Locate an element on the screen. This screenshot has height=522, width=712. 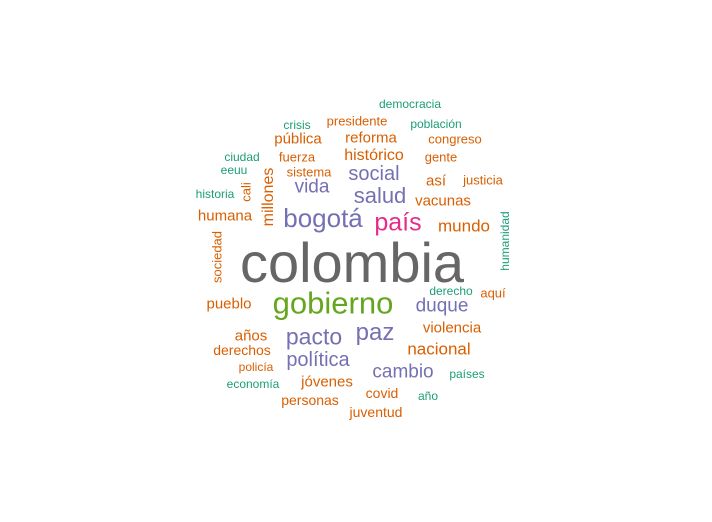
word-sistema: sistema is located at coordinates (309, 172).